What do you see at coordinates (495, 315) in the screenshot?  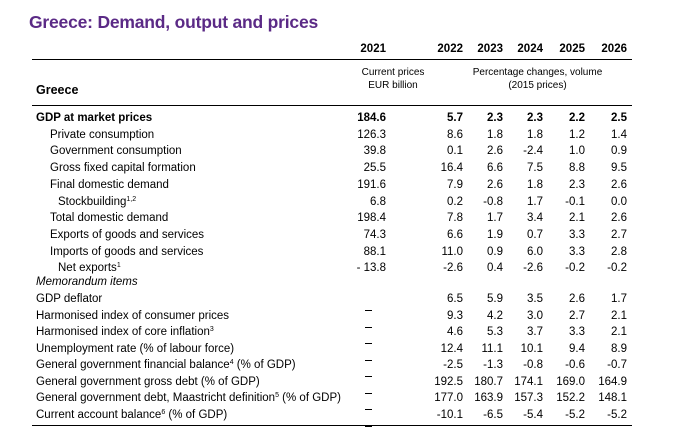 I see `cell-value: 4.2` at bounding box center [495, 315].